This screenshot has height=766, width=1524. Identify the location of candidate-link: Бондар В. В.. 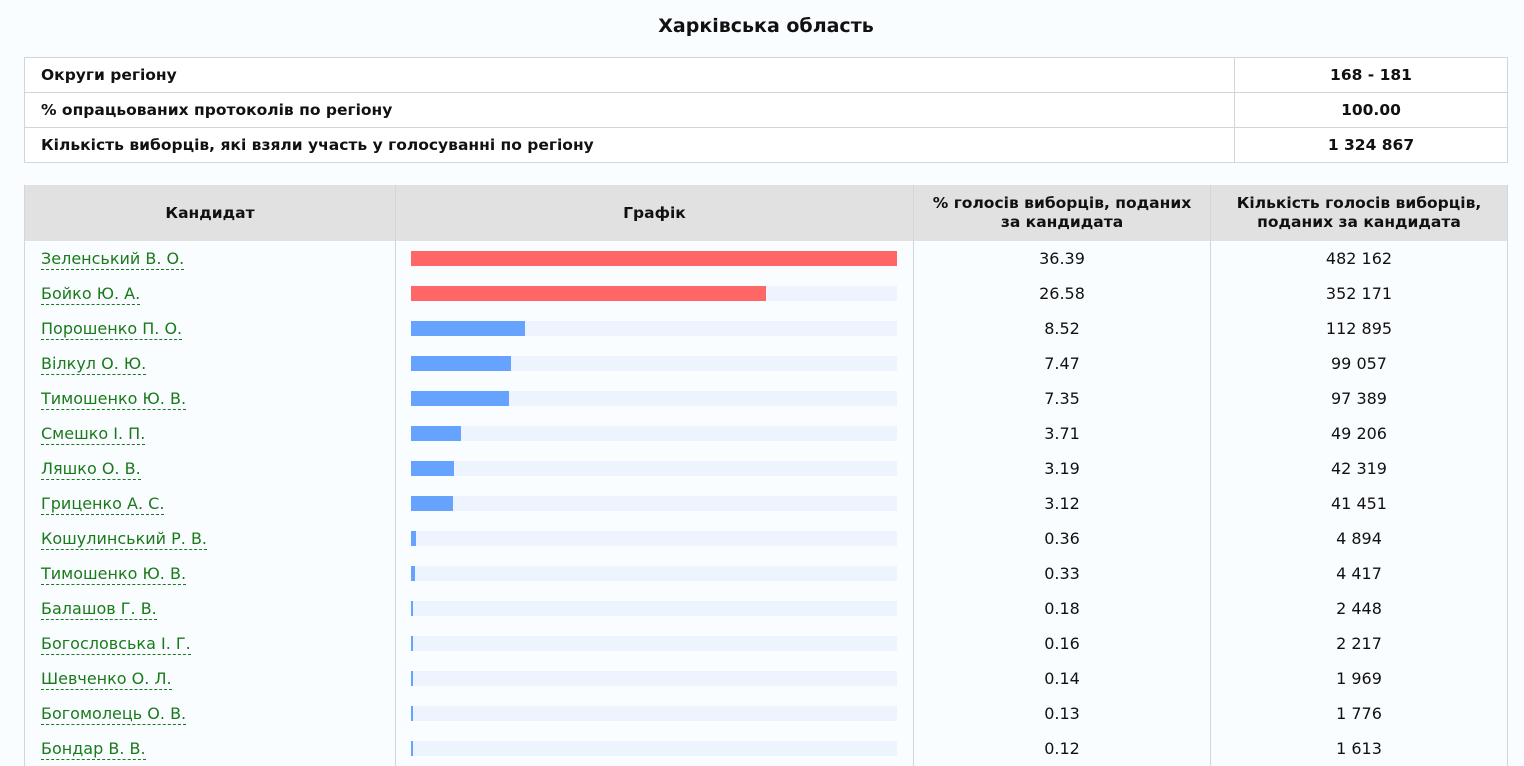
(93, 749).